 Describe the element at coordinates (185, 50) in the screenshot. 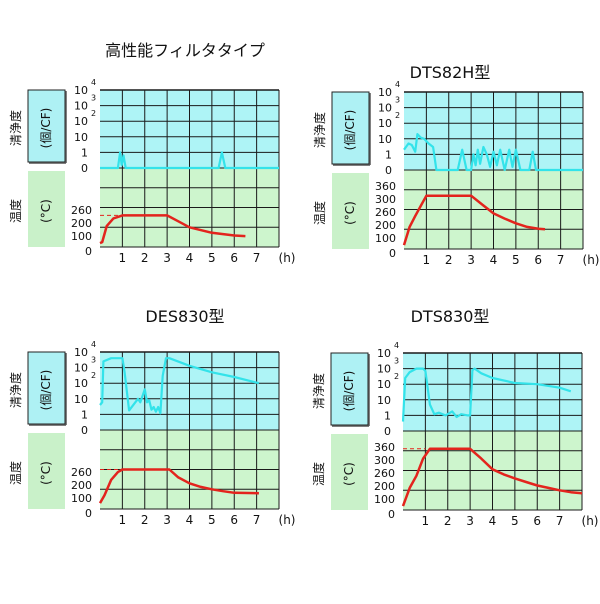

I see `chart-title: 高性能フィルタタイプ` at that location.